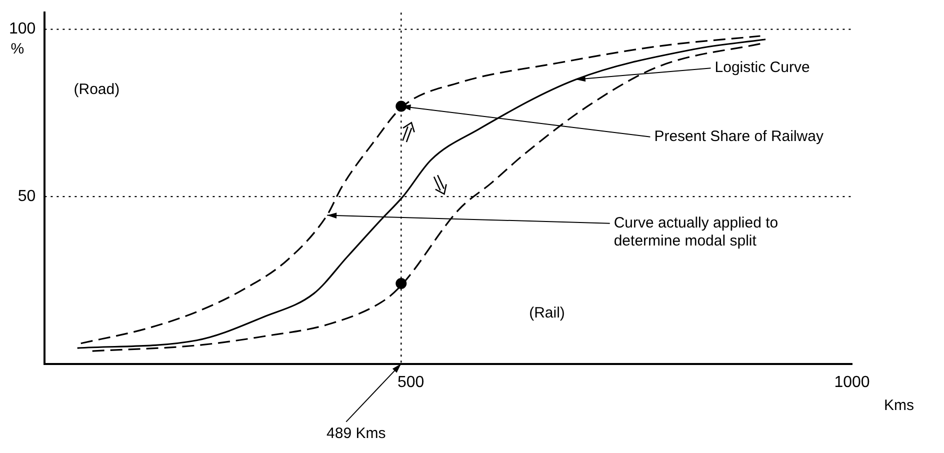  Describe the element at coordinates (22, 29) in the screenshot. I see `y-tick-label: 100` at that location.